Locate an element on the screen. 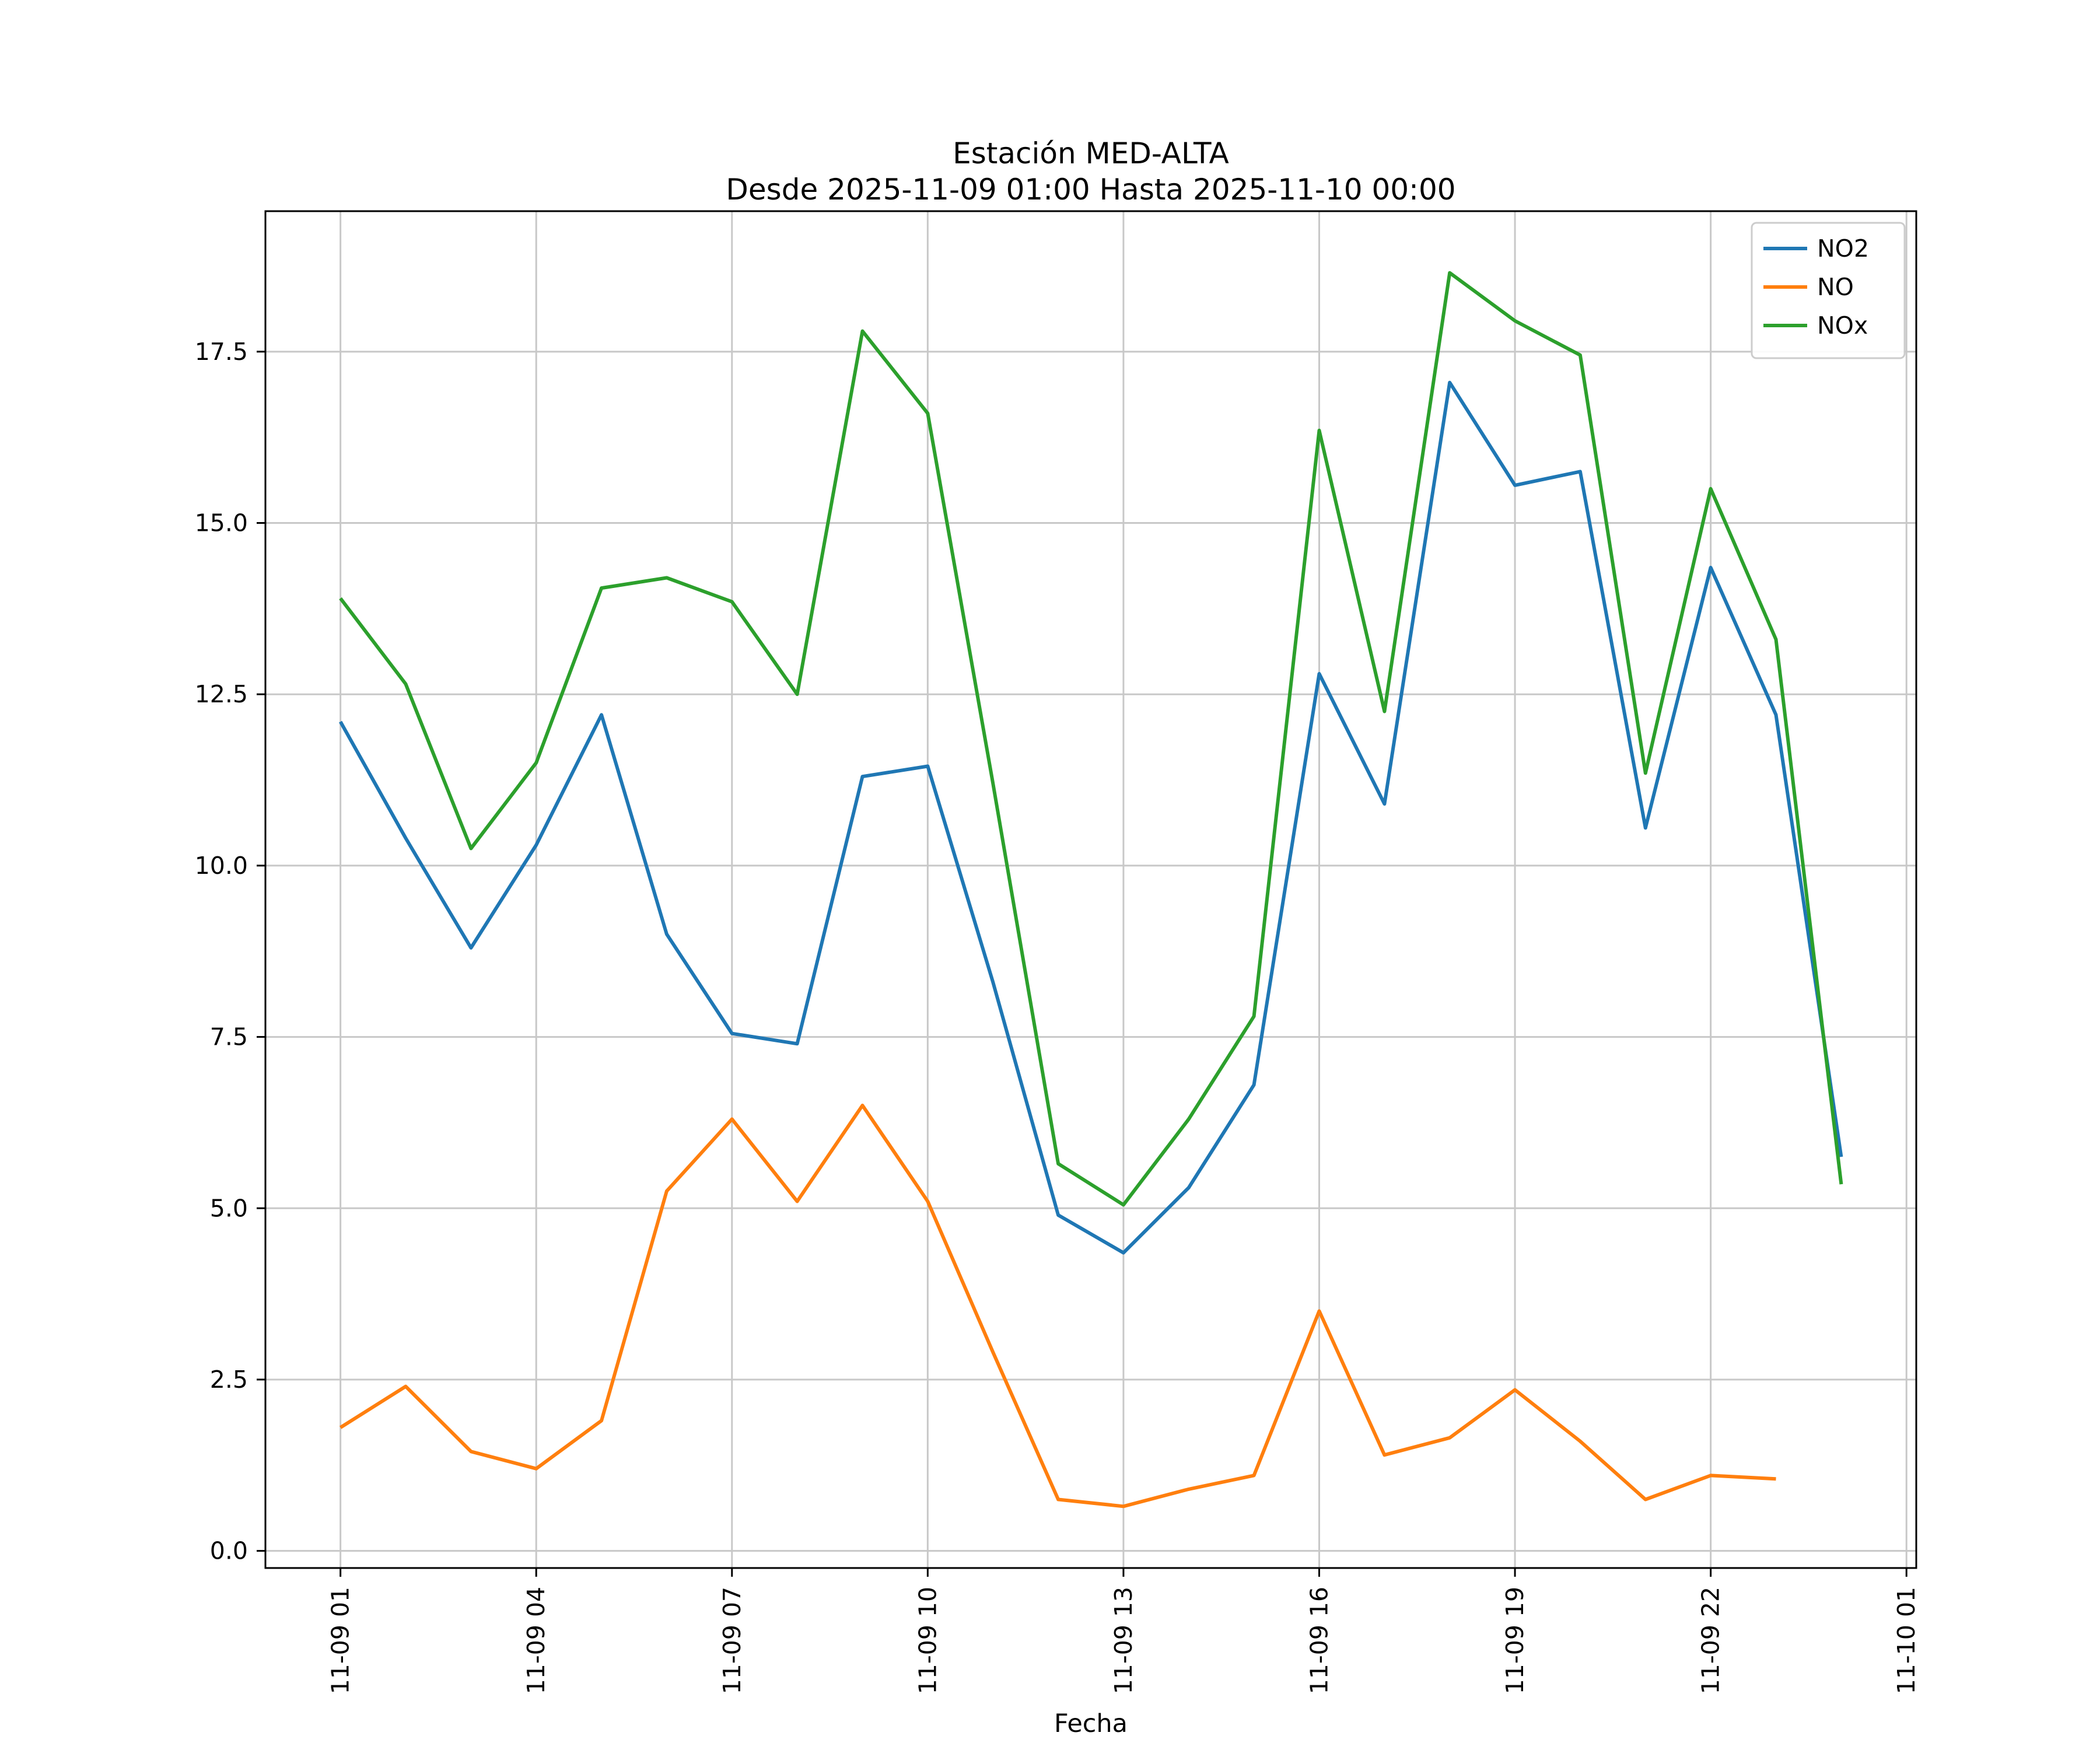  y-tick-label: 17.5 is located at coordinates (221, 352).